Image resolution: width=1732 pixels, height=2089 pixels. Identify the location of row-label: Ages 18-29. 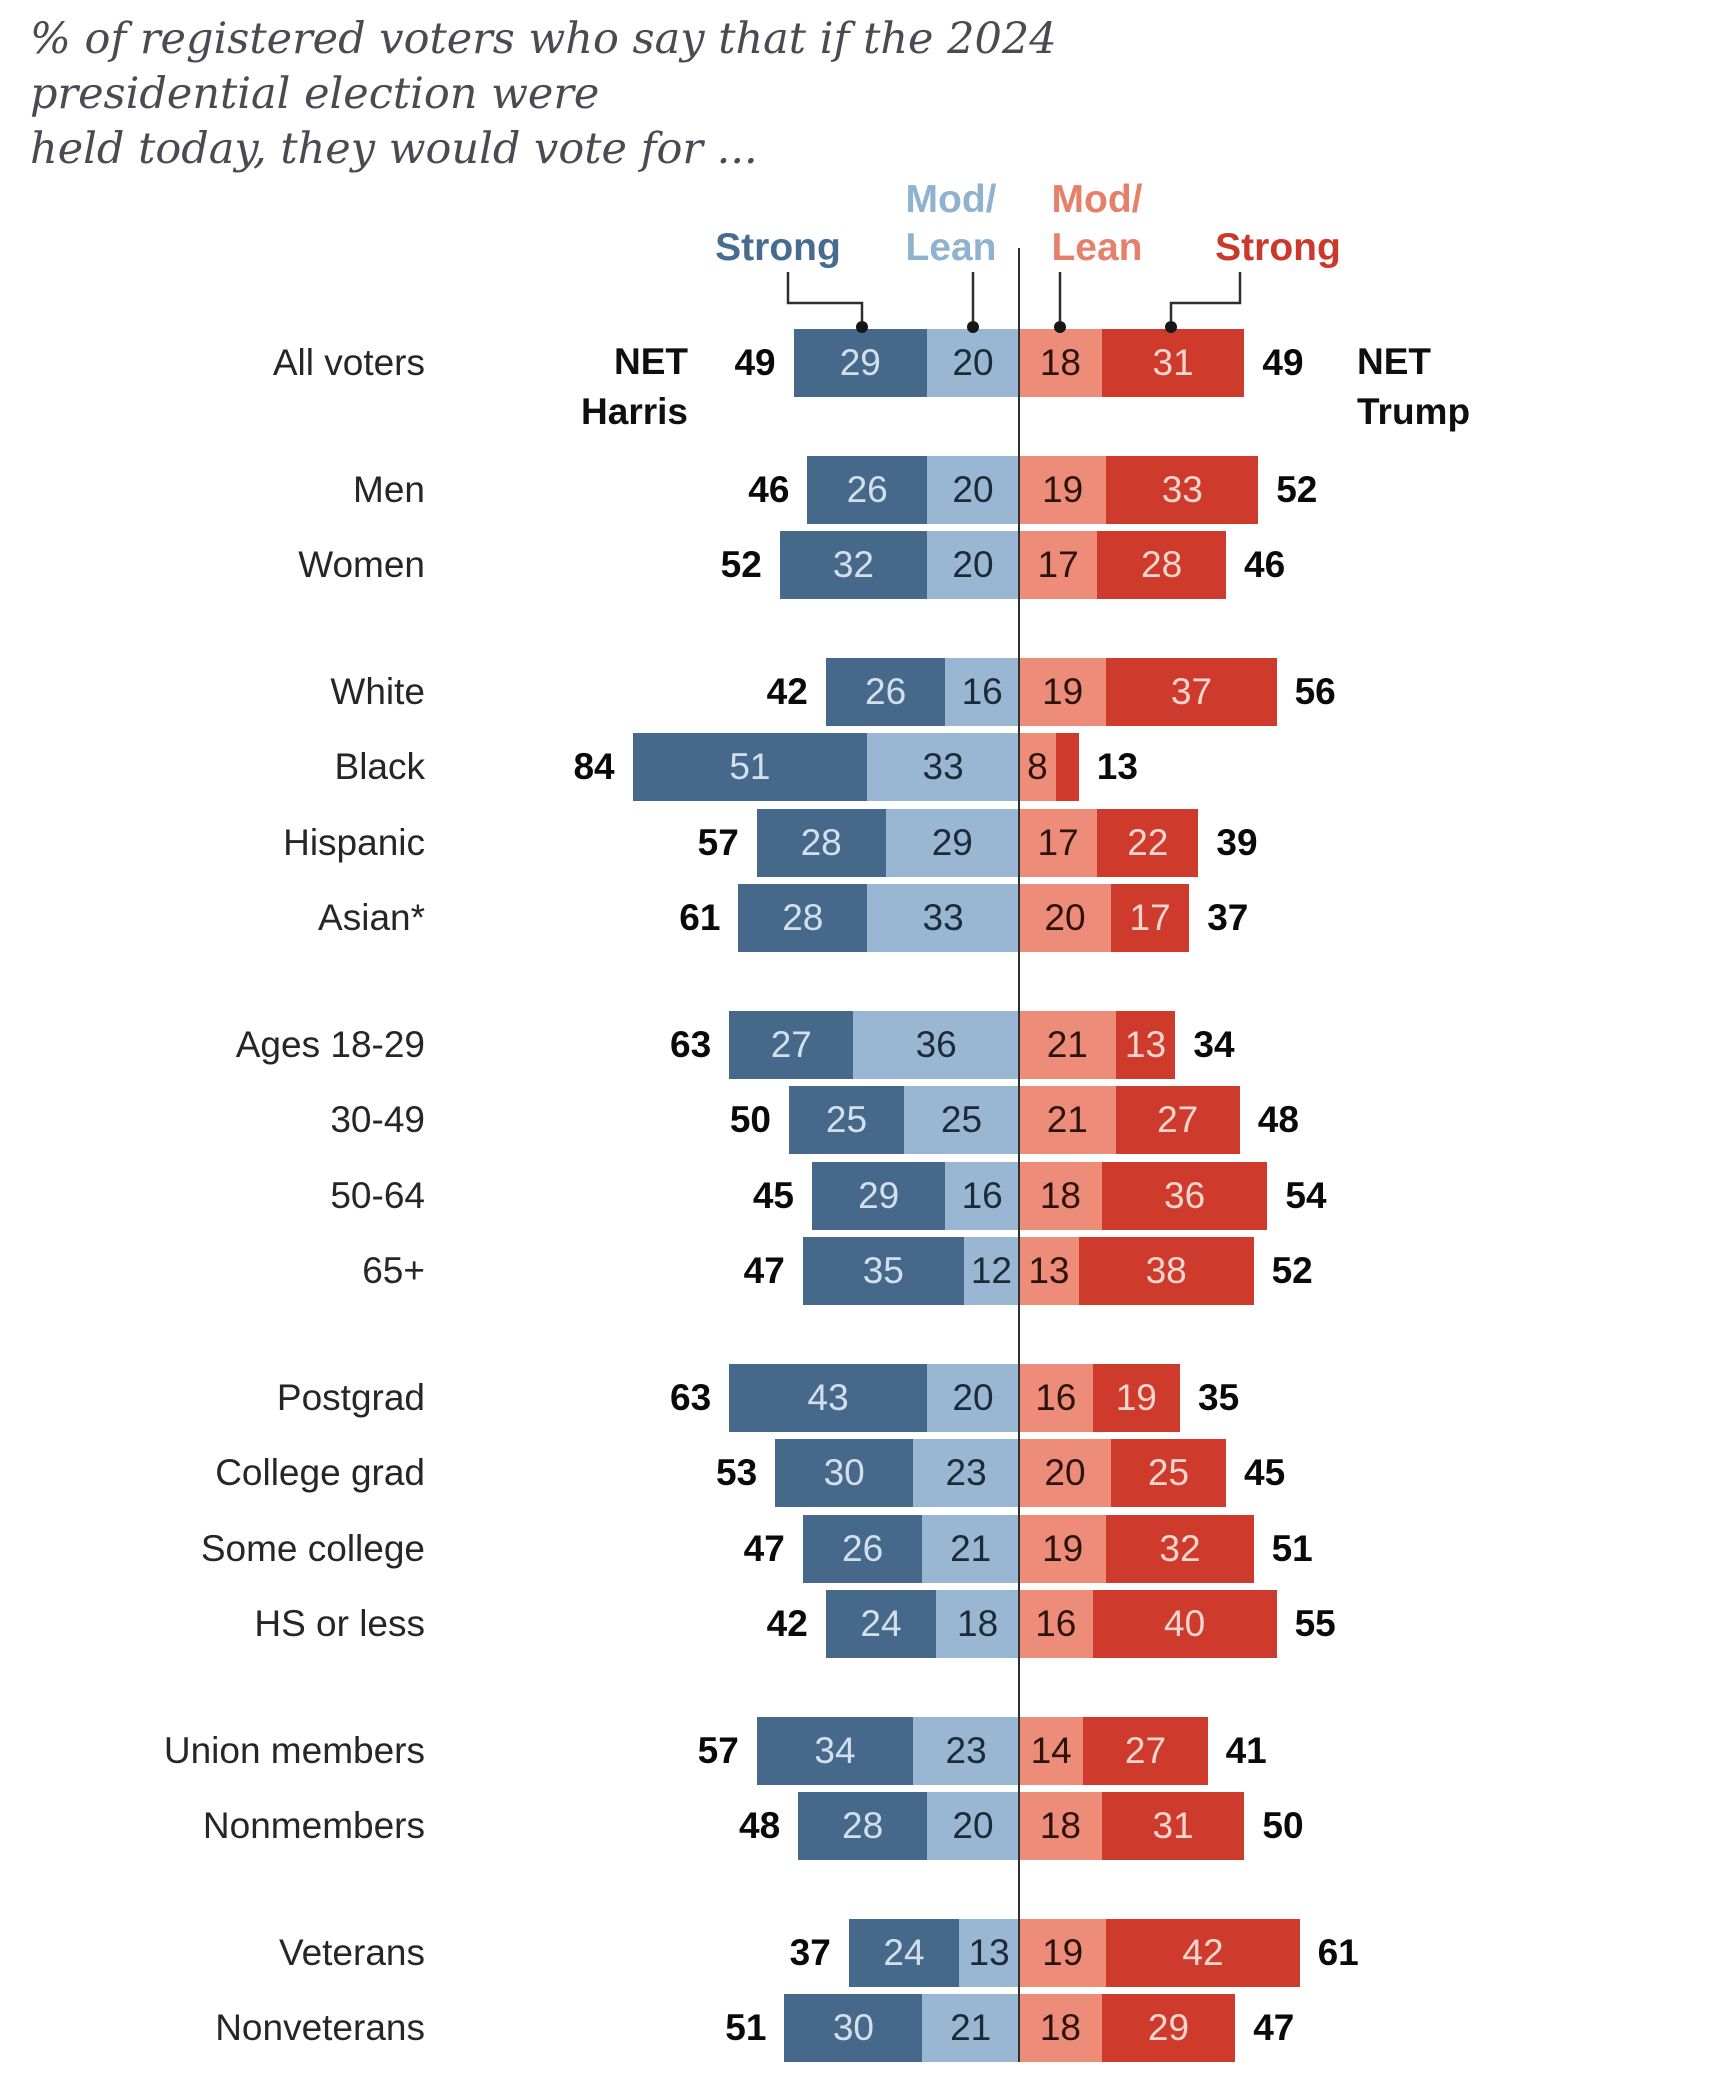
(330, 1044).